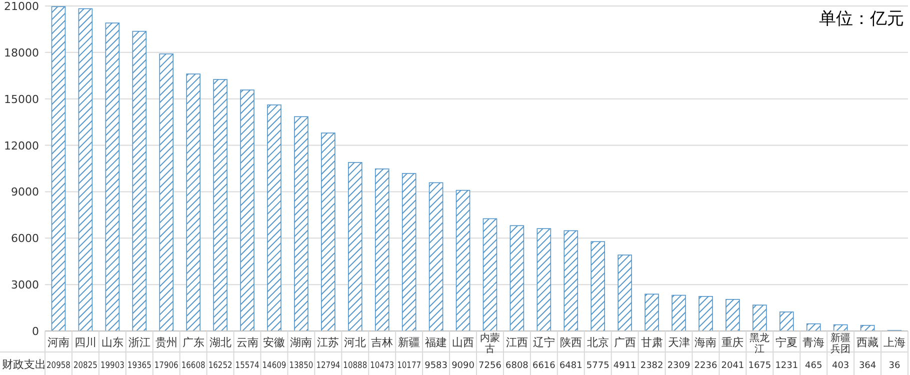  What do you see at coordinates (330, 366) in the screenshot?
I see `data-label: 12794` at bounding box center [330, 366].